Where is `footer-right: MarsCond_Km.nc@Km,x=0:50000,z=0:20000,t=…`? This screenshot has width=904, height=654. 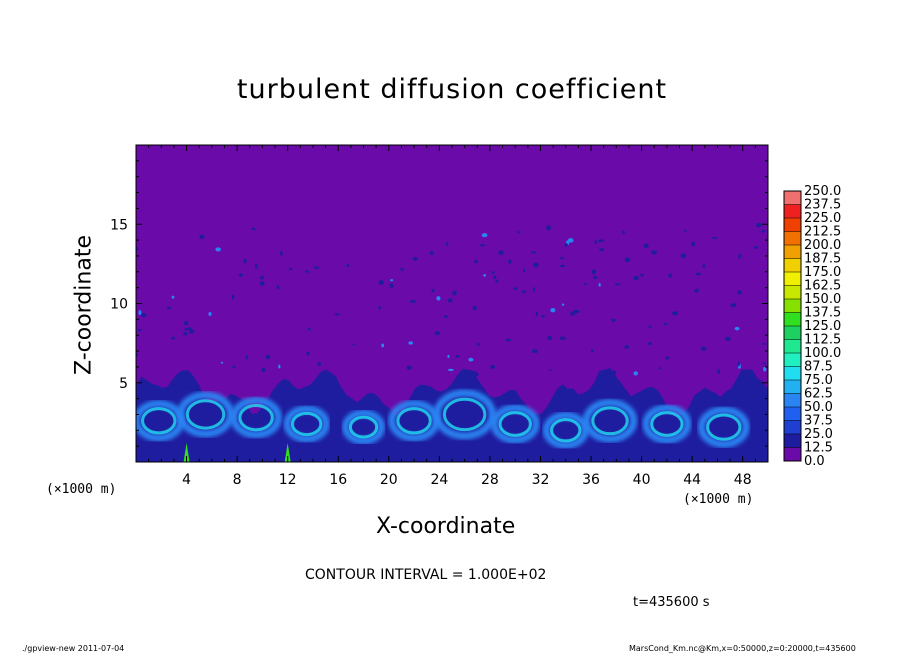
footer-right: MarsCond_Km.nc@Km,x=0:50000,z=0:20000,t=… is located at coordinates (742, 648).